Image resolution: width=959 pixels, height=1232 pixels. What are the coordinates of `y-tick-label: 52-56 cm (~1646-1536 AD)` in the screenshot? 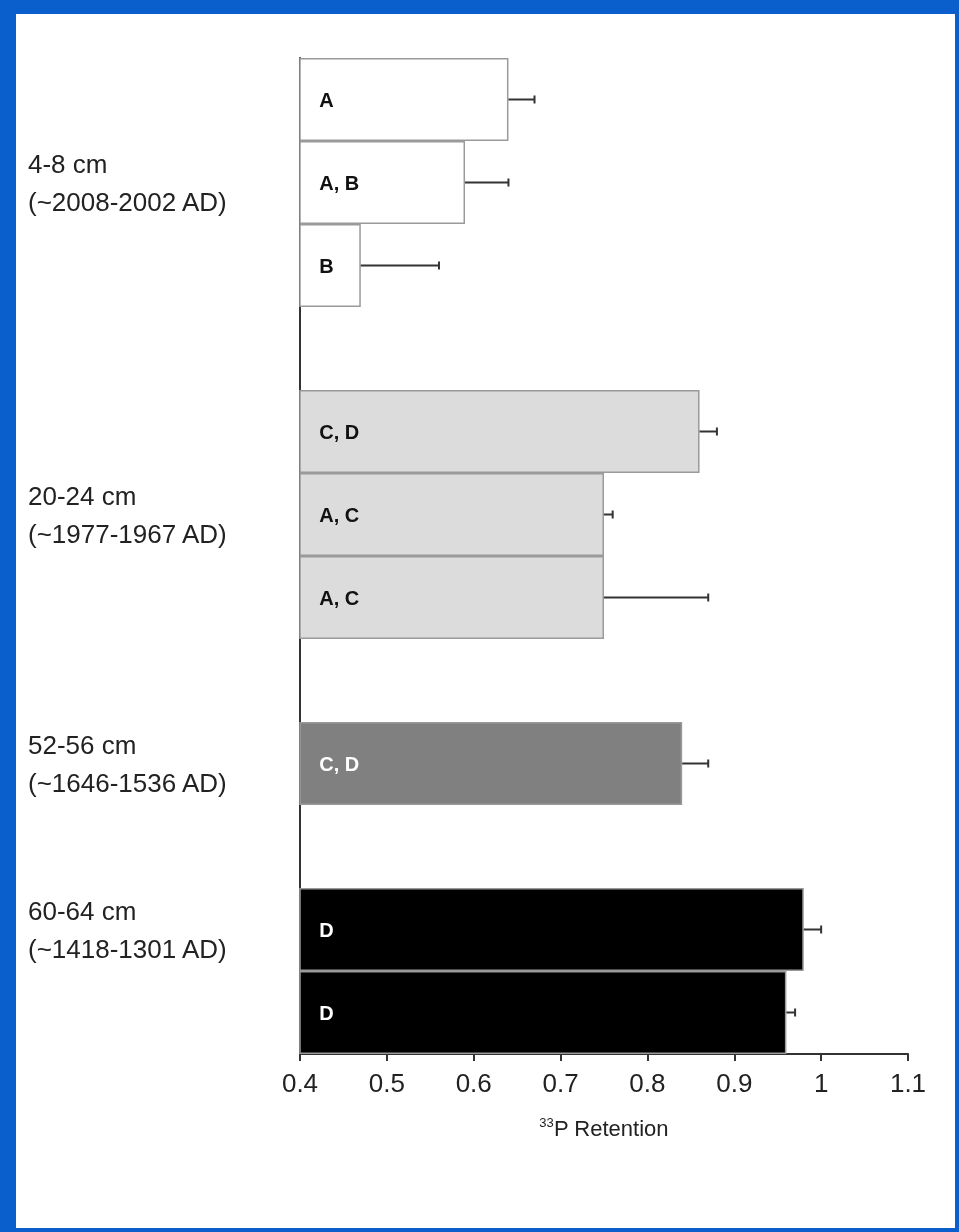 It's located at (127, 763).